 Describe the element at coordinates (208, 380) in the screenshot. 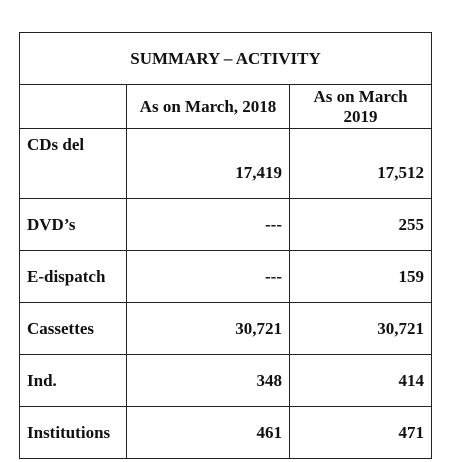

I see `value-cell: 348` at that location.